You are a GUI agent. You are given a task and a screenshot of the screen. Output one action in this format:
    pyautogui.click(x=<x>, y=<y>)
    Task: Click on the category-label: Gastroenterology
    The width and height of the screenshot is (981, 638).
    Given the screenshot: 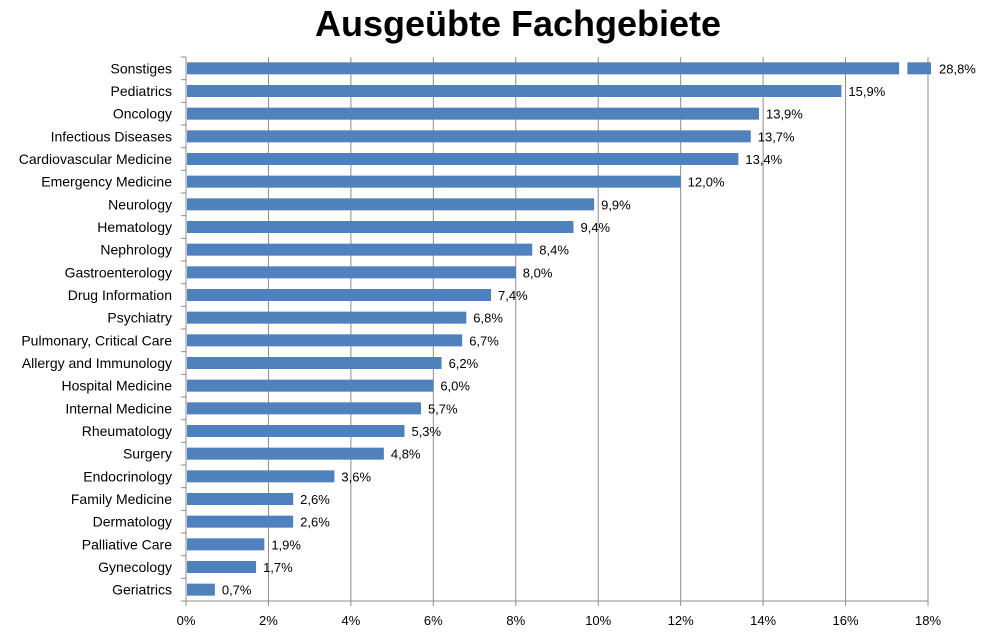 What is the action you would take?
    pyautogui.click(x=118, y=272)
    